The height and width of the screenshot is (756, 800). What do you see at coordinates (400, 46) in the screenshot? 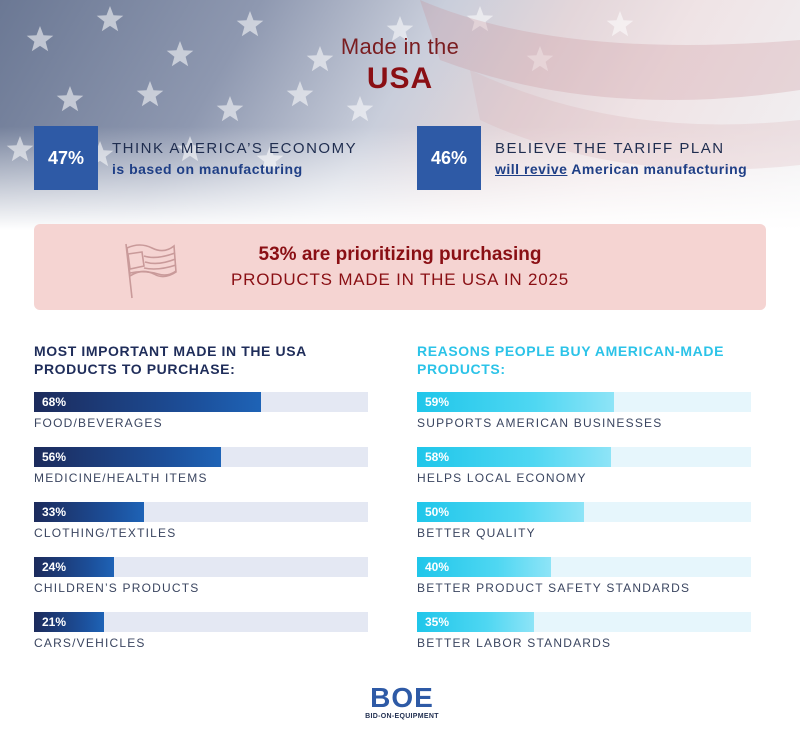
I see `title-line-1: Made in the` at bounding box center [400, 46].